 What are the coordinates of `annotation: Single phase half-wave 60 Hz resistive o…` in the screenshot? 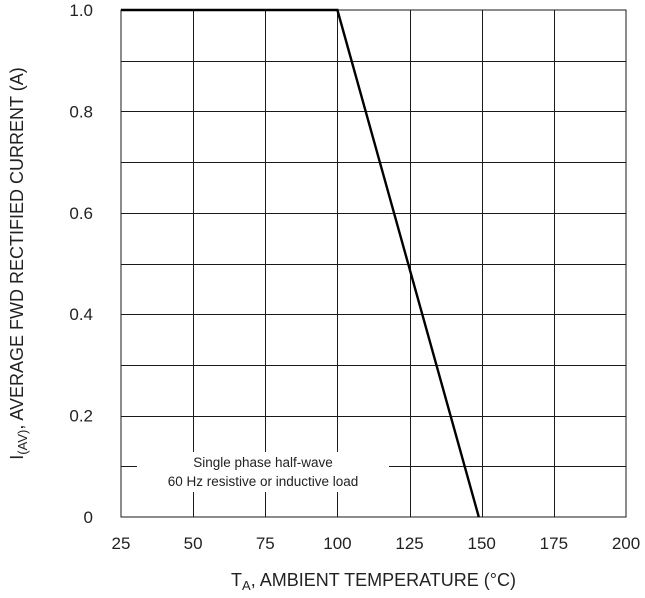 It's located at (263, 472).